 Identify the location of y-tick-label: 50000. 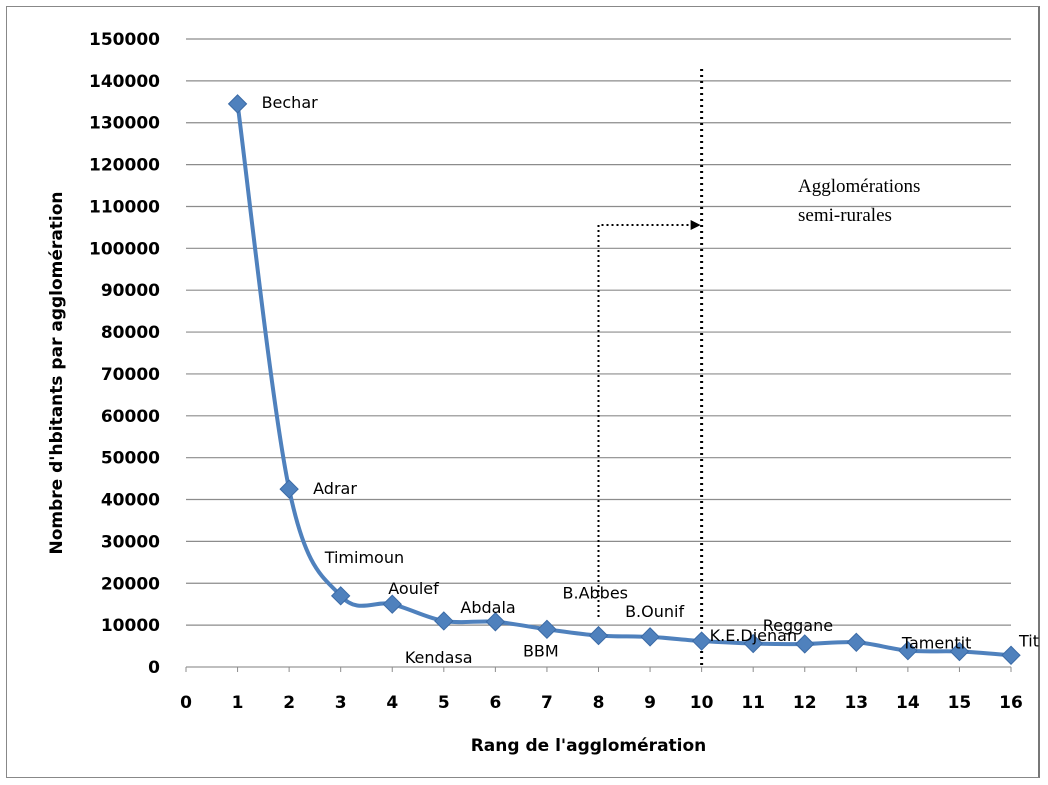
(130, 459).